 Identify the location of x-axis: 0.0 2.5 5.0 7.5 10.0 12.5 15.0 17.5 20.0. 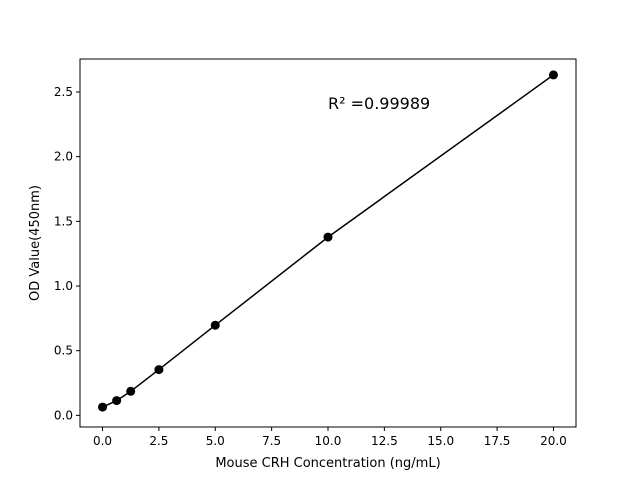
(330, 437).